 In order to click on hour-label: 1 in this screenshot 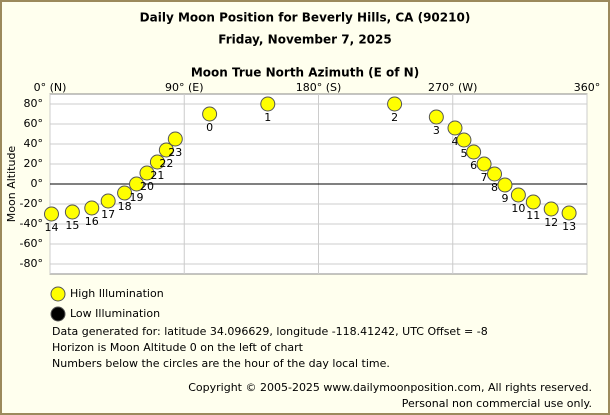, I will do `click(267, 117)`.